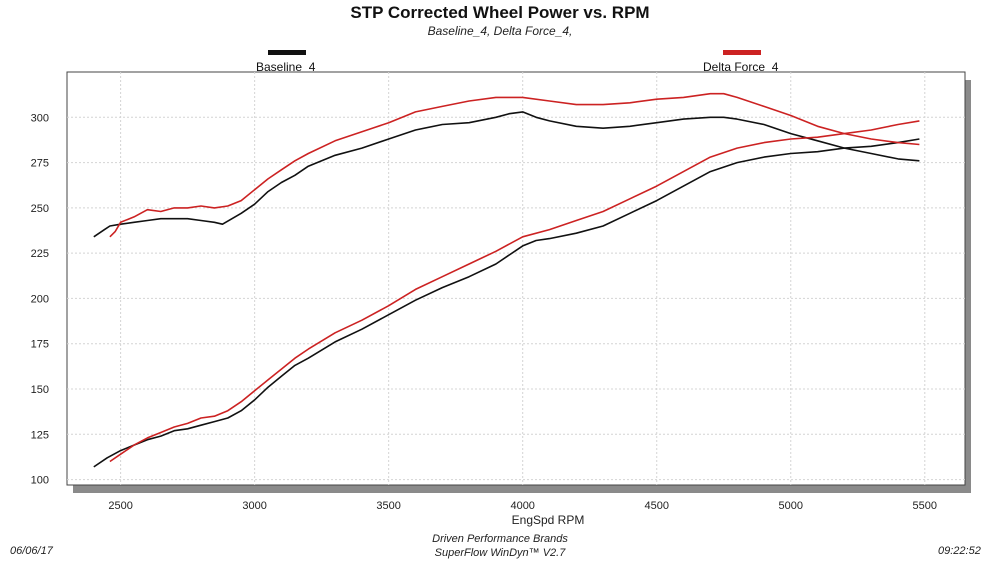 This screenshot has width=1000, height=561. What do you see at coordinates (548, 520) in the screenshot?
I see `x-axis-label: EngSpd RPM` at bounding box center [548, 520].